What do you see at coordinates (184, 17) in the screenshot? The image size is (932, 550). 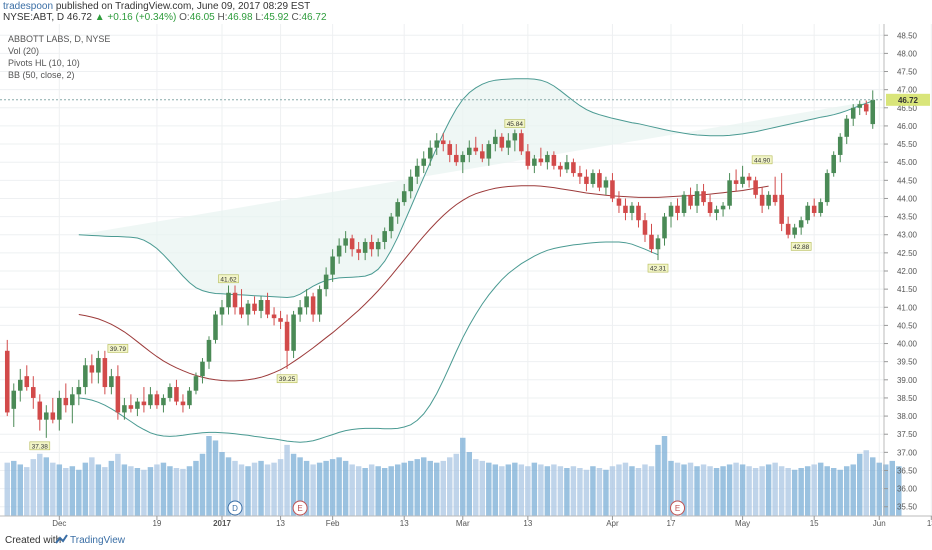 I see `open-label: O:` at bounding box center [184, 17].